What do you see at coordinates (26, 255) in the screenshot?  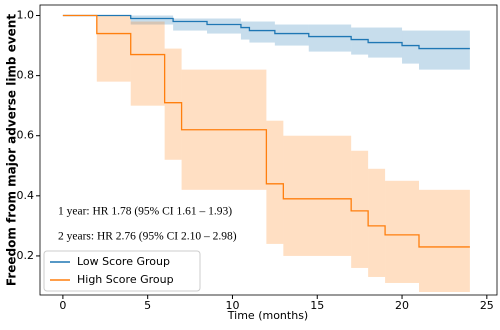 I see `y-tick-label: 0.2` at bounding box center [26, 255].